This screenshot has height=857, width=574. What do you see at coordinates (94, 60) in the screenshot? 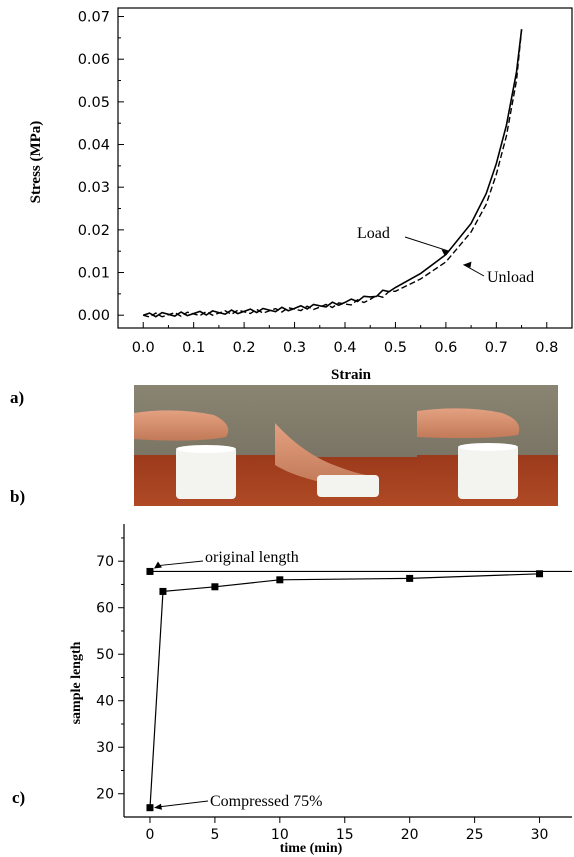
I see `y-tick-label-a: 0.06` at bounding box center [94, 60].